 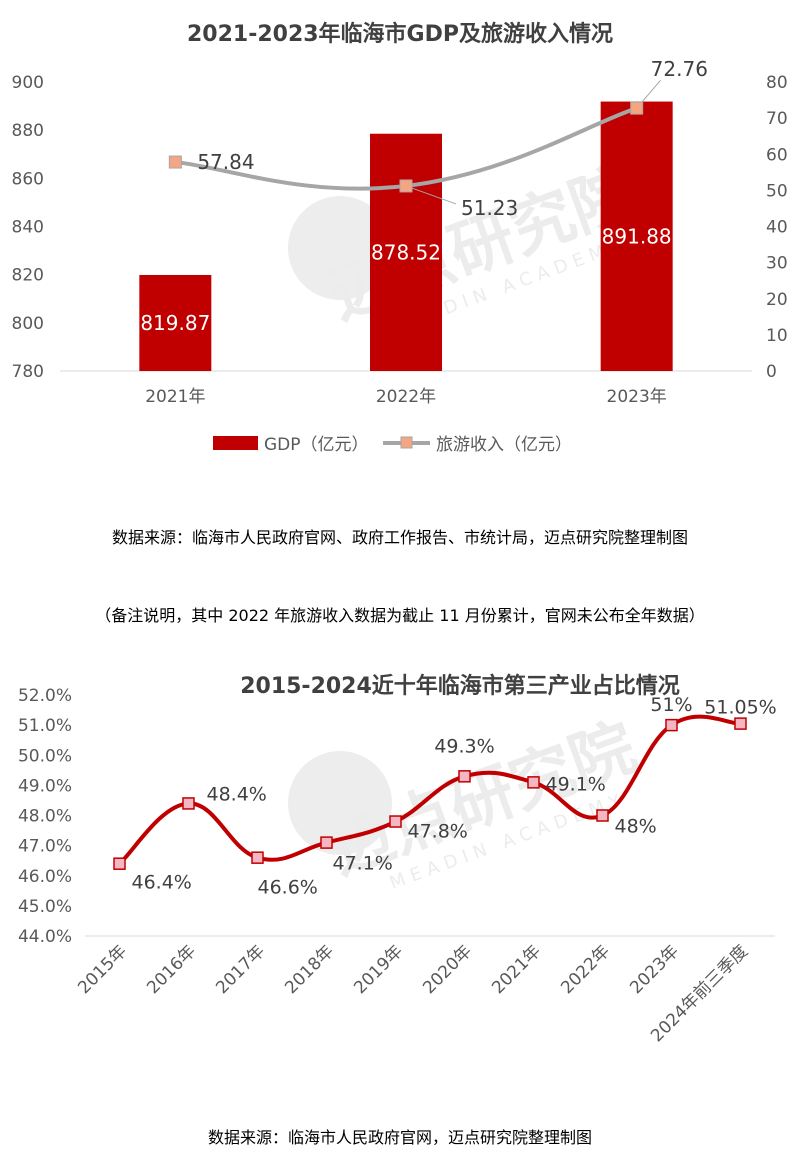 I want to click on gdp-bar-label: 819.87, so click(x=175, y=323).